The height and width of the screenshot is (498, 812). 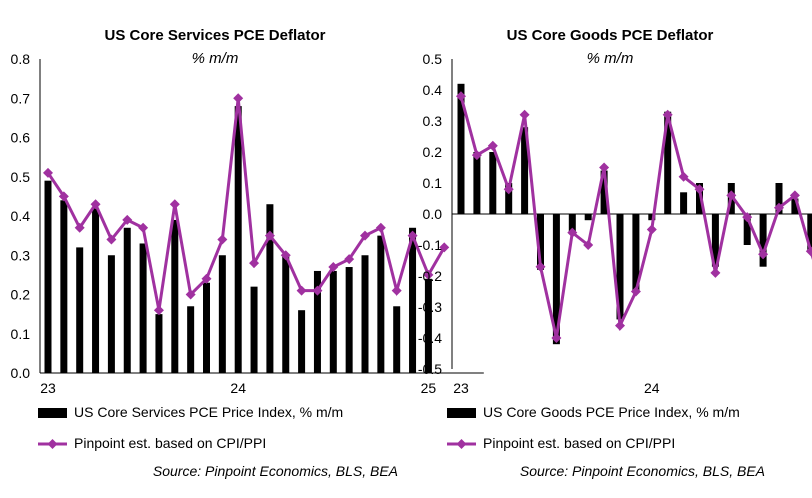 What do you see at coordinates (21, 138) in the screenshot?
I see `y-tick-label: 0.6` at bounding box center [21, 138].